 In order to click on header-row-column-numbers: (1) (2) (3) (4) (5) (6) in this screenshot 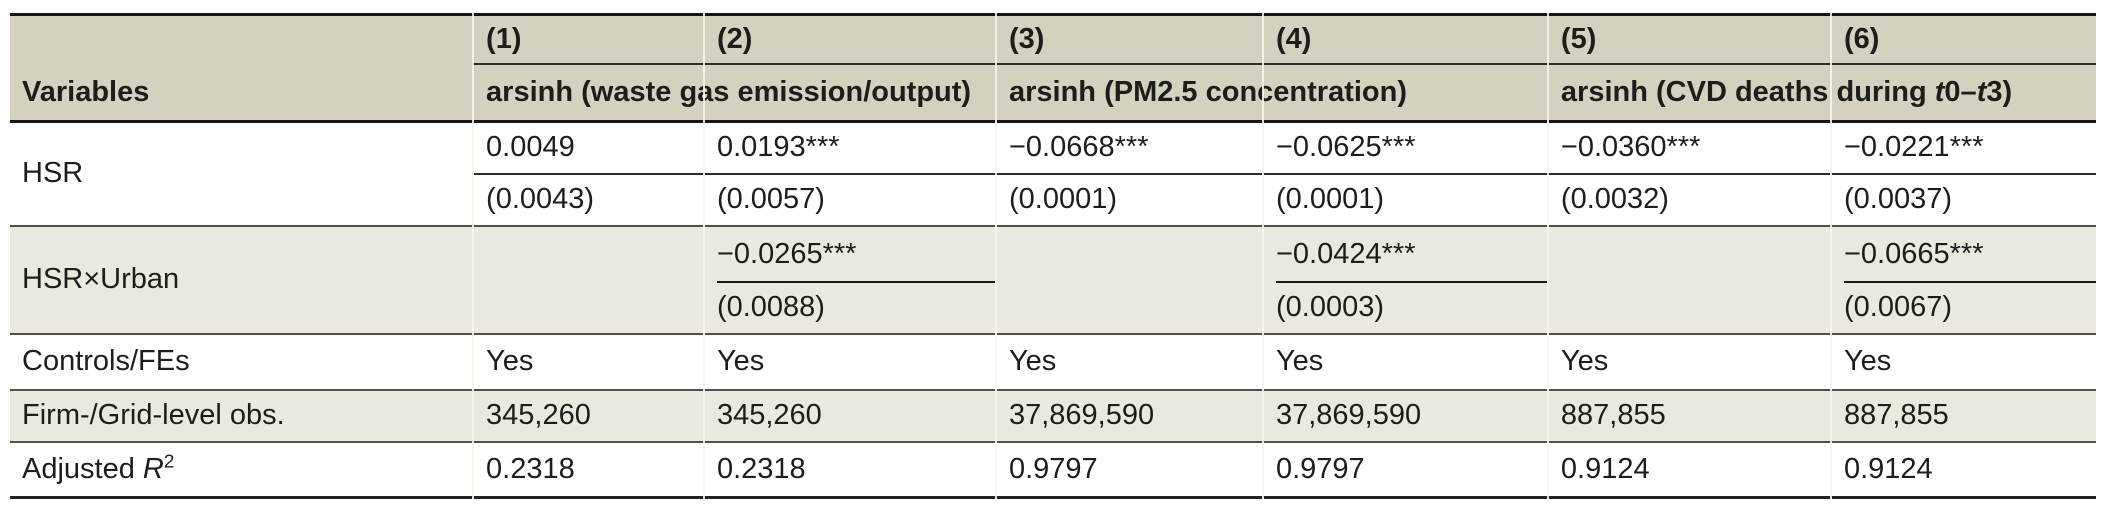, I will do `click(1053, 39)`.